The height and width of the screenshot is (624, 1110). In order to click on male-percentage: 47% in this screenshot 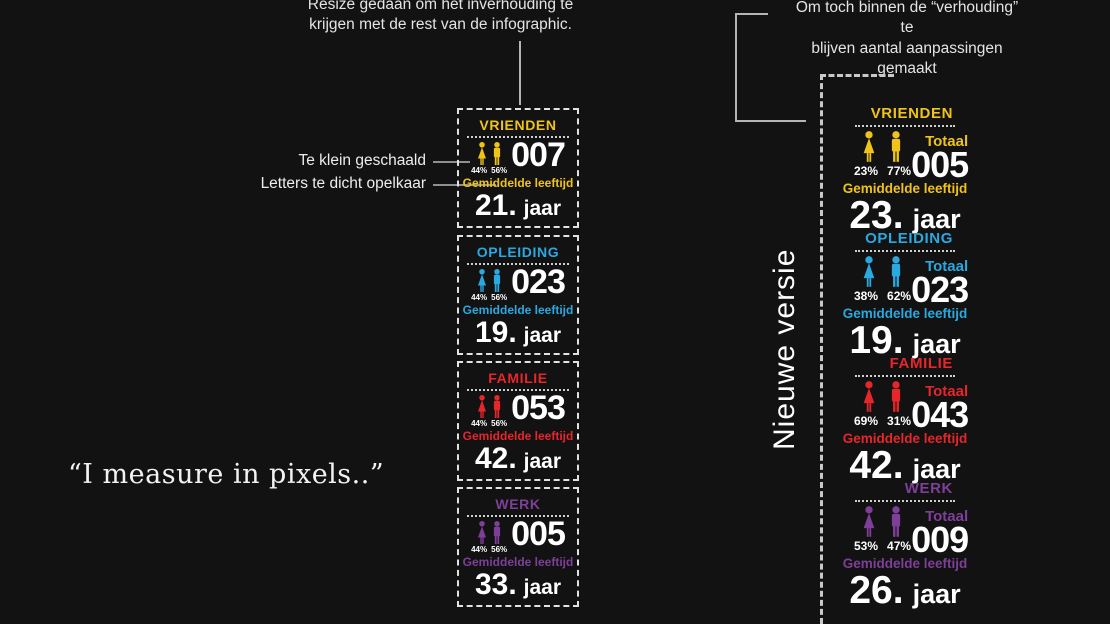, I will do `click(899, 546)`.